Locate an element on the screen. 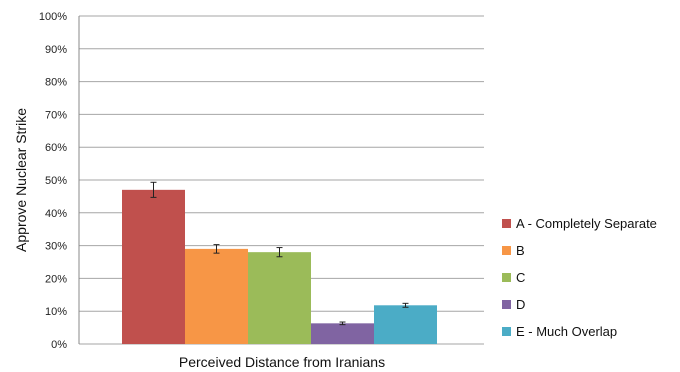  y-tick-label: 10% is located at coordinates (56, 312).